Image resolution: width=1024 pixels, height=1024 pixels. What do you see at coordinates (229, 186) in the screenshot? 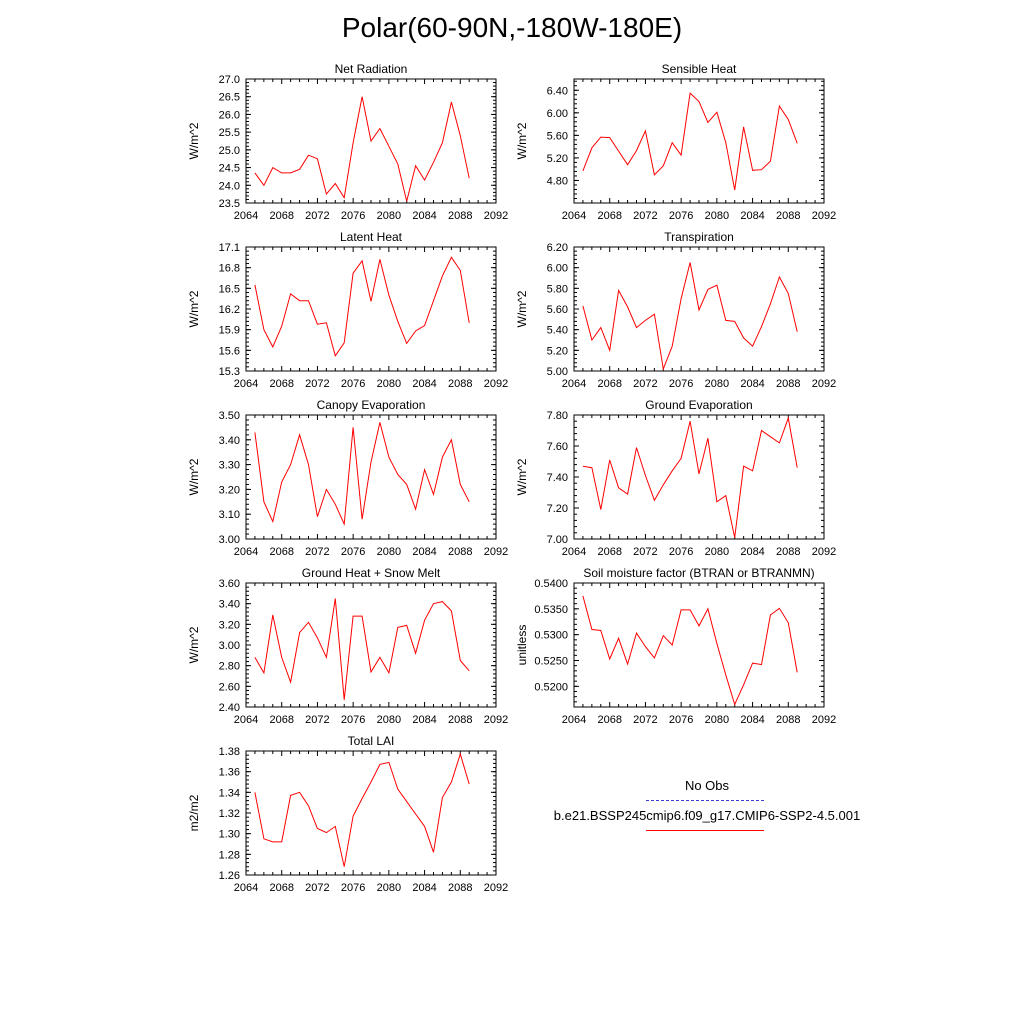
I see `y-tick-label: 24.0` at bounding box center [229, 186].